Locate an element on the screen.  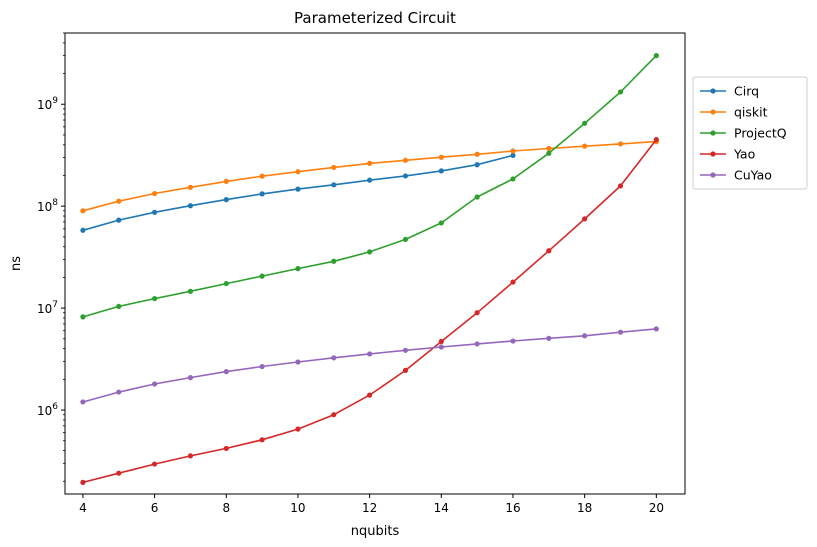
legend-label-cirq: Cirq is located at coordinates (746, 91).